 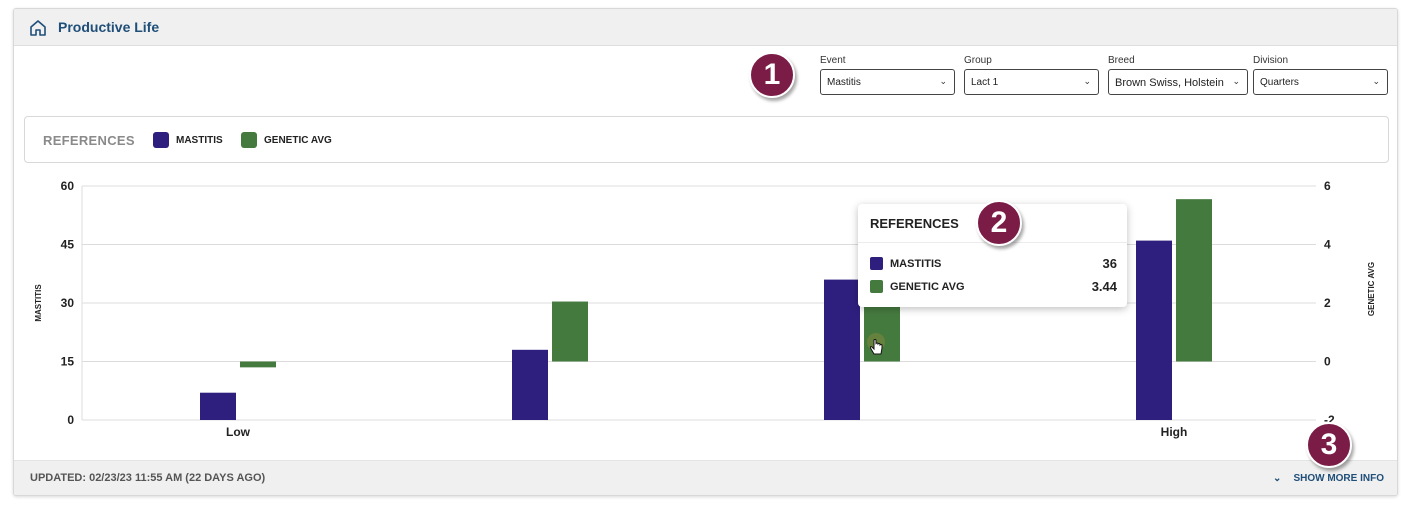 What do you see at coordinates (68, 245) in the screenshot?
I see `y-tick-label: 45` at bounding box center [68, 245].